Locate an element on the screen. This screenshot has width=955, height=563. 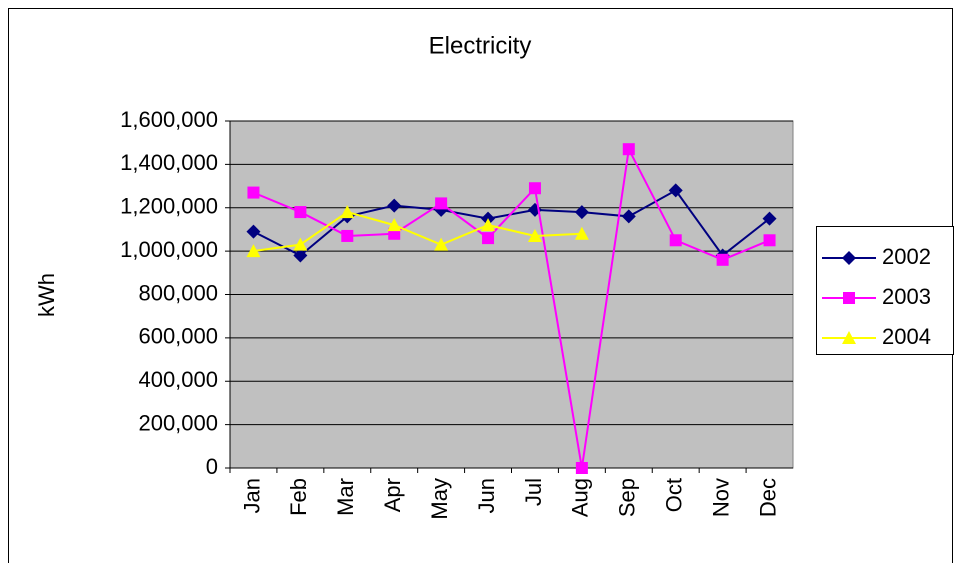
x-tick-label: Feb is located at coordinates (298, 497).